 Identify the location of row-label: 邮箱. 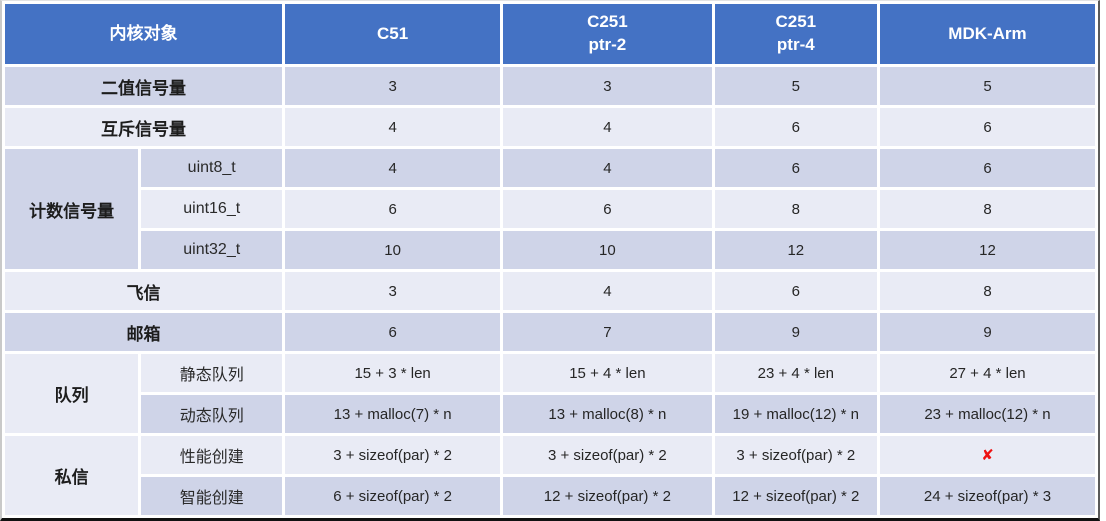
(144, 332).